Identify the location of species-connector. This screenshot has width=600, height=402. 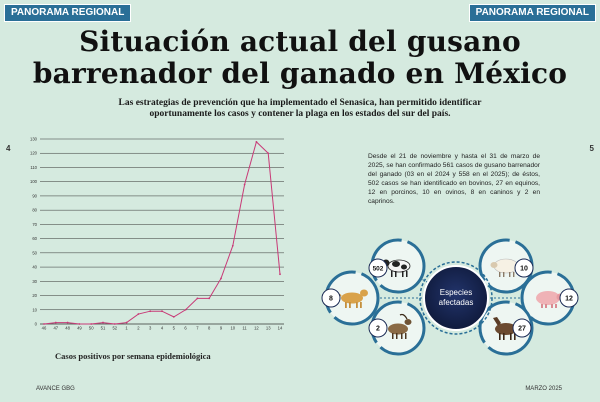
(427, 282).